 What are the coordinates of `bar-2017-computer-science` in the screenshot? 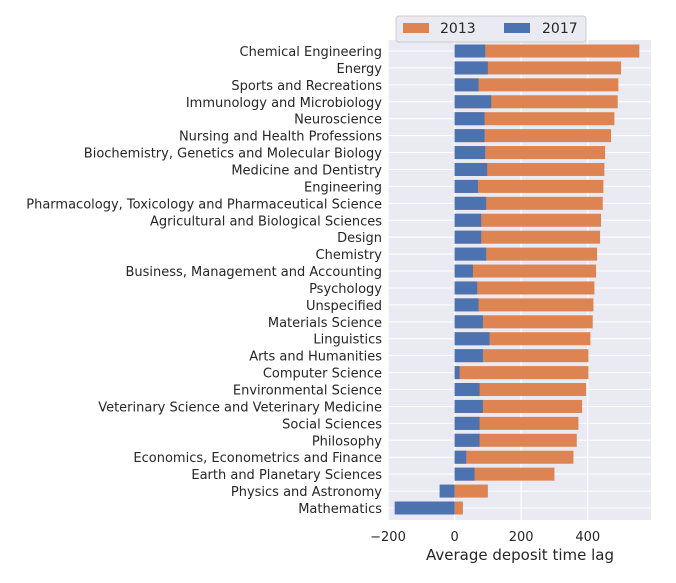 It's located at (457, 373).